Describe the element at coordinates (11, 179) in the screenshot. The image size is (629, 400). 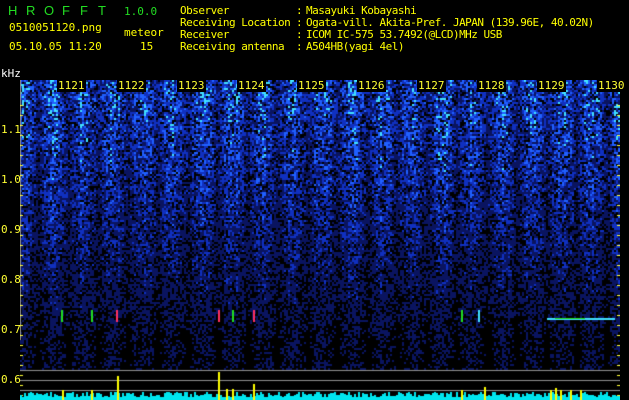
I see `y-tick-label: 1.0` at that location.